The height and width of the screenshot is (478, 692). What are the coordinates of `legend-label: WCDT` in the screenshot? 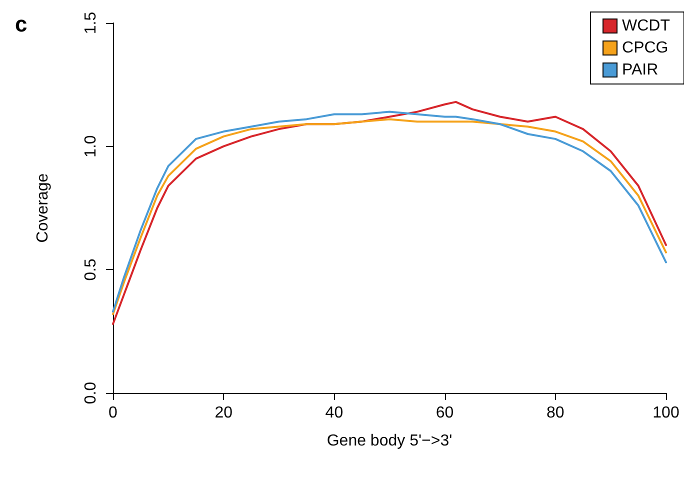 It's located at (646, 26).